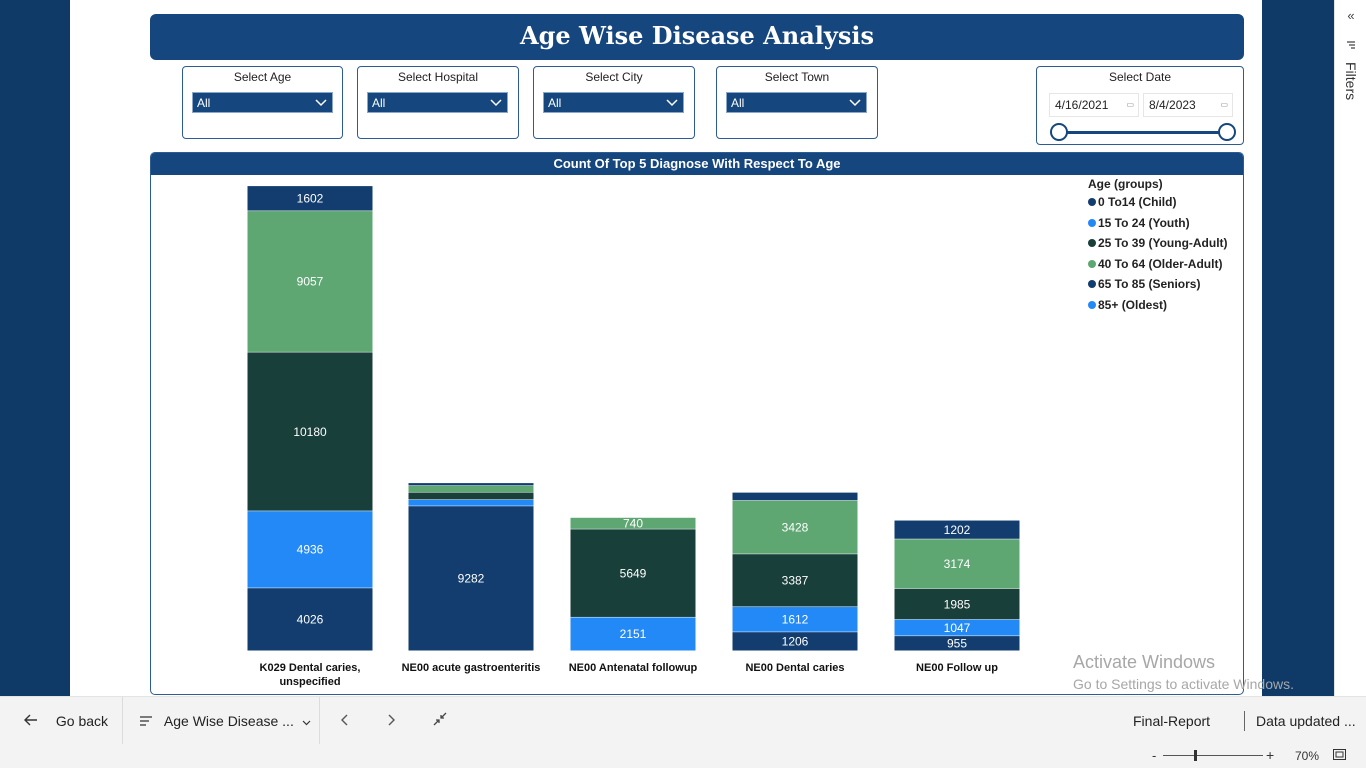 The width and height of the screenshot is (1366, 768). I want to click on end-date-value: 8/4/2023, so click(1172, 105).